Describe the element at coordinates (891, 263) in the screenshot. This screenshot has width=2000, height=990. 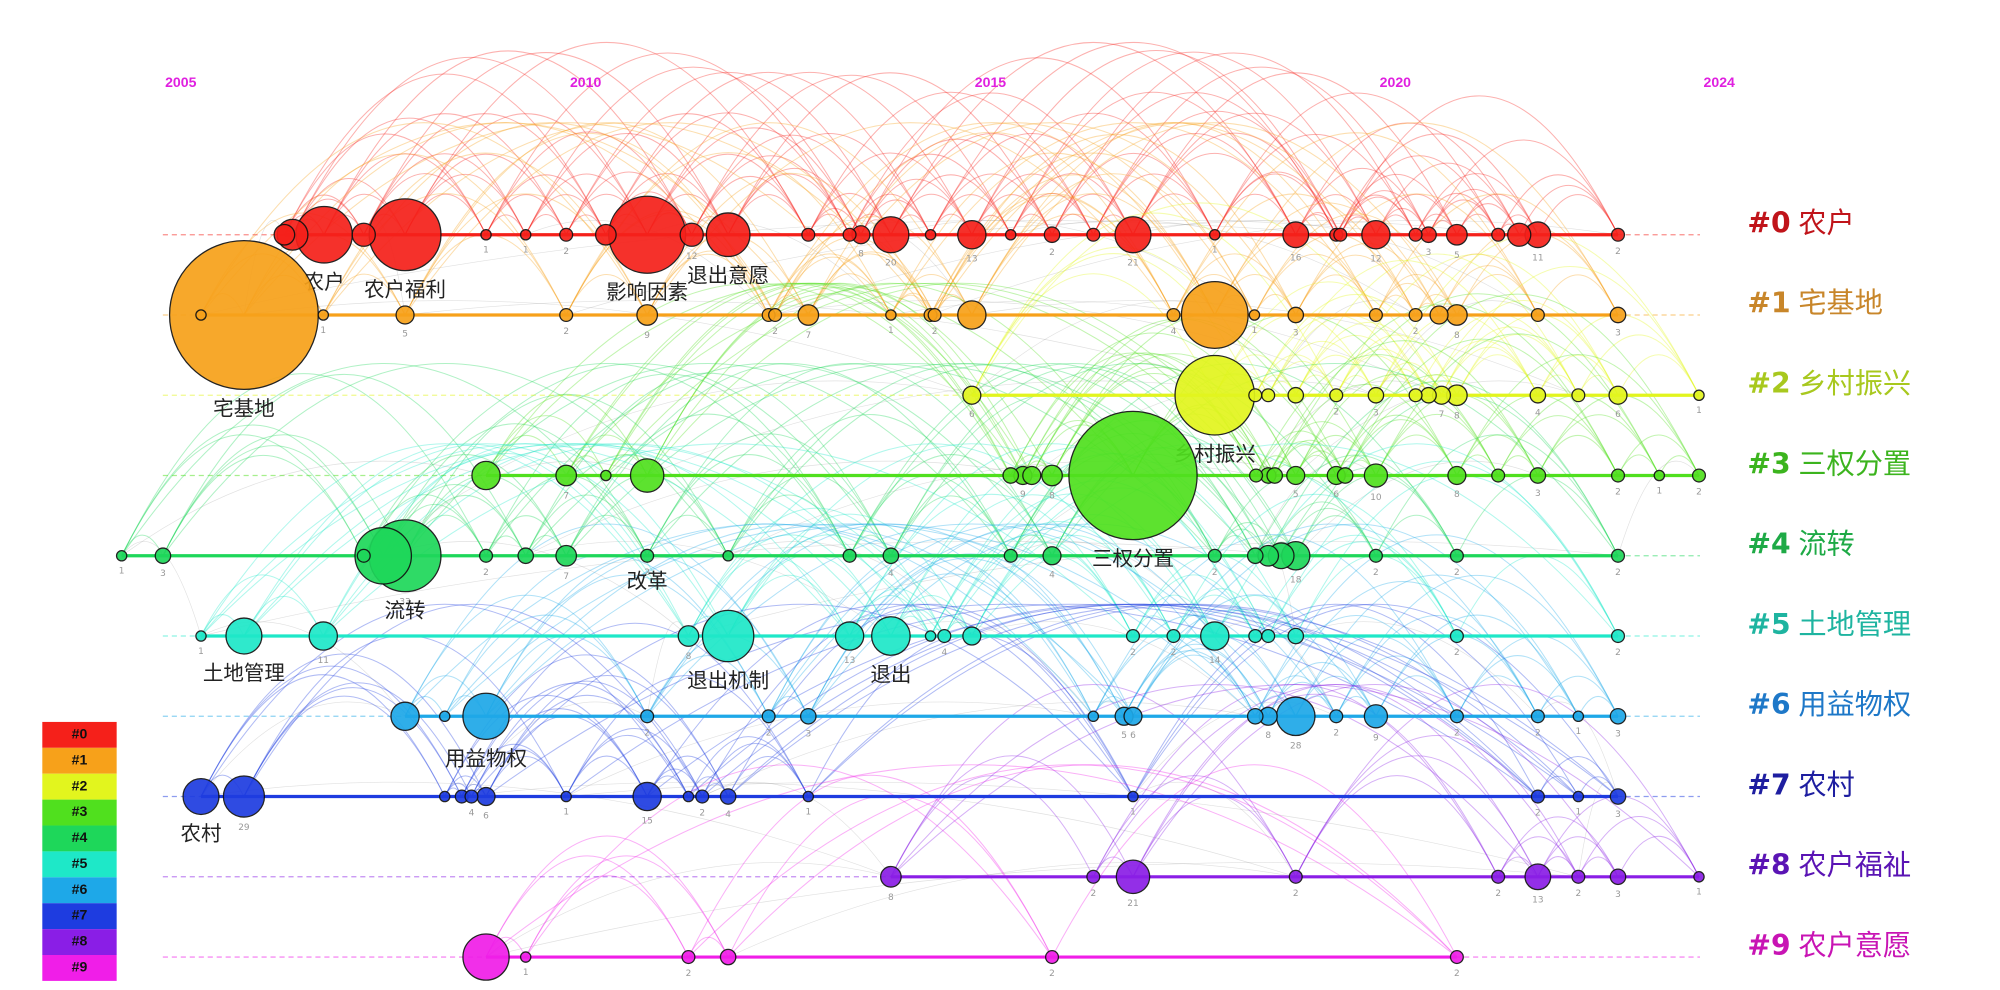
I see `node-count: 20` at that location.